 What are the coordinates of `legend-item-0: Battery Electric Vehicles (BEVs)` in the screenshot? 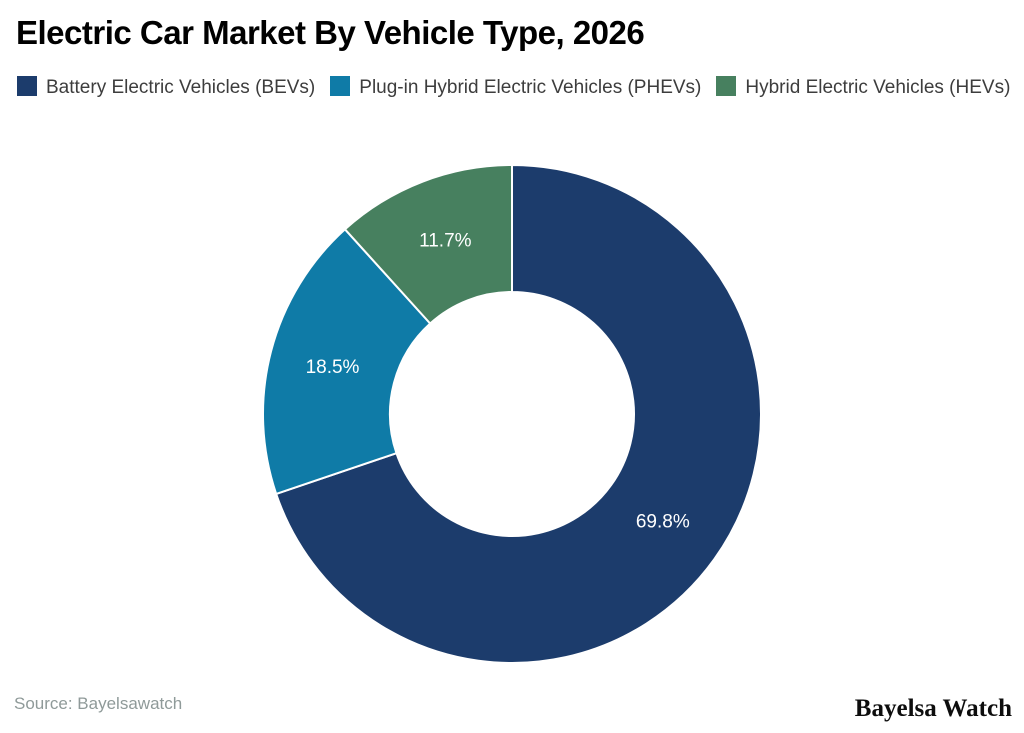 It's located at (159, 87).